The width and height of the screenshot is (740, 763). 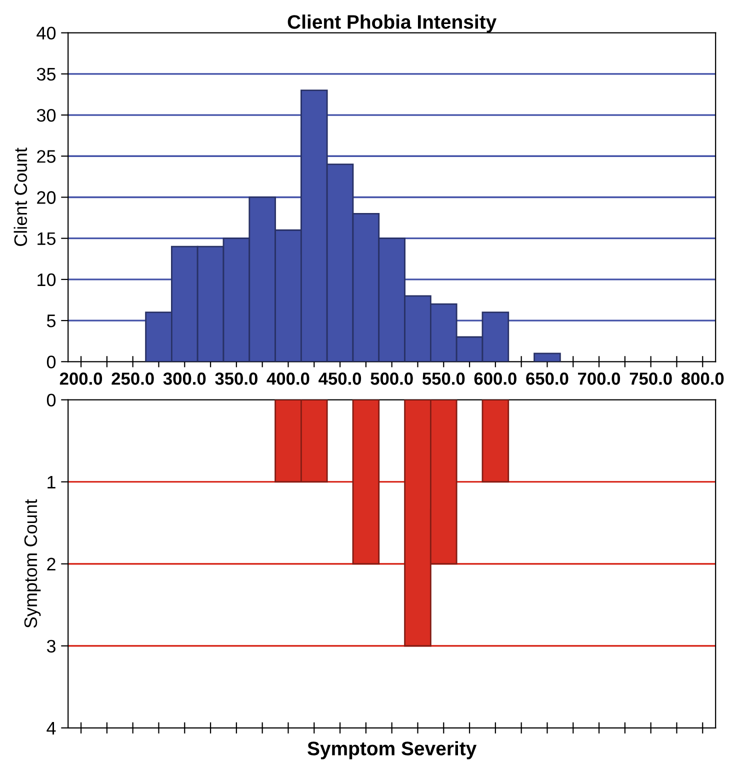 What do you see at coordinates (46, 33) in the screenshot?
I see `y-tick-label: 40` at bounding box center [46, 33].